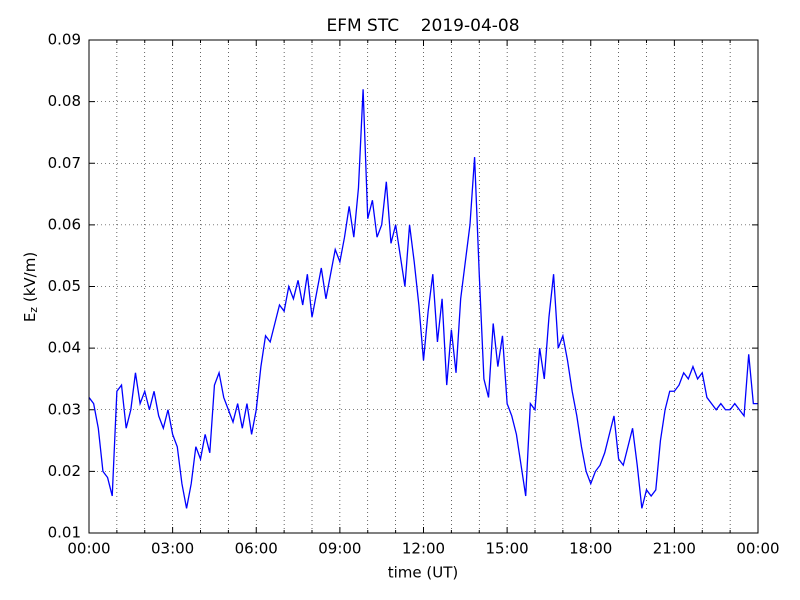  I want to click on x-tick-label: 12:00, so click(423, 549).